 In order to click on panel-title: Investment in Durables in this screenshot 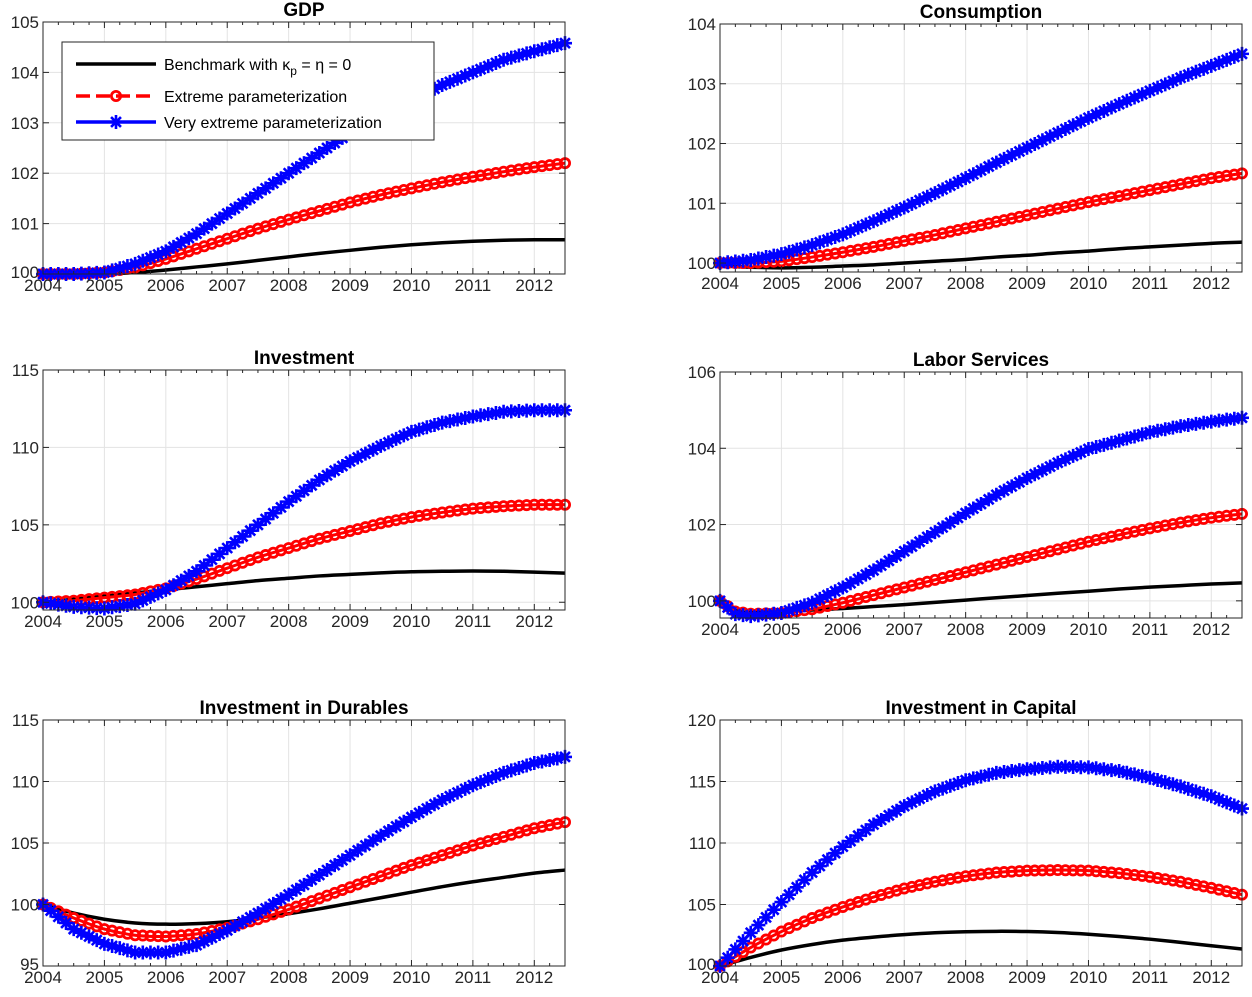, I will do `click(303, 708)`.